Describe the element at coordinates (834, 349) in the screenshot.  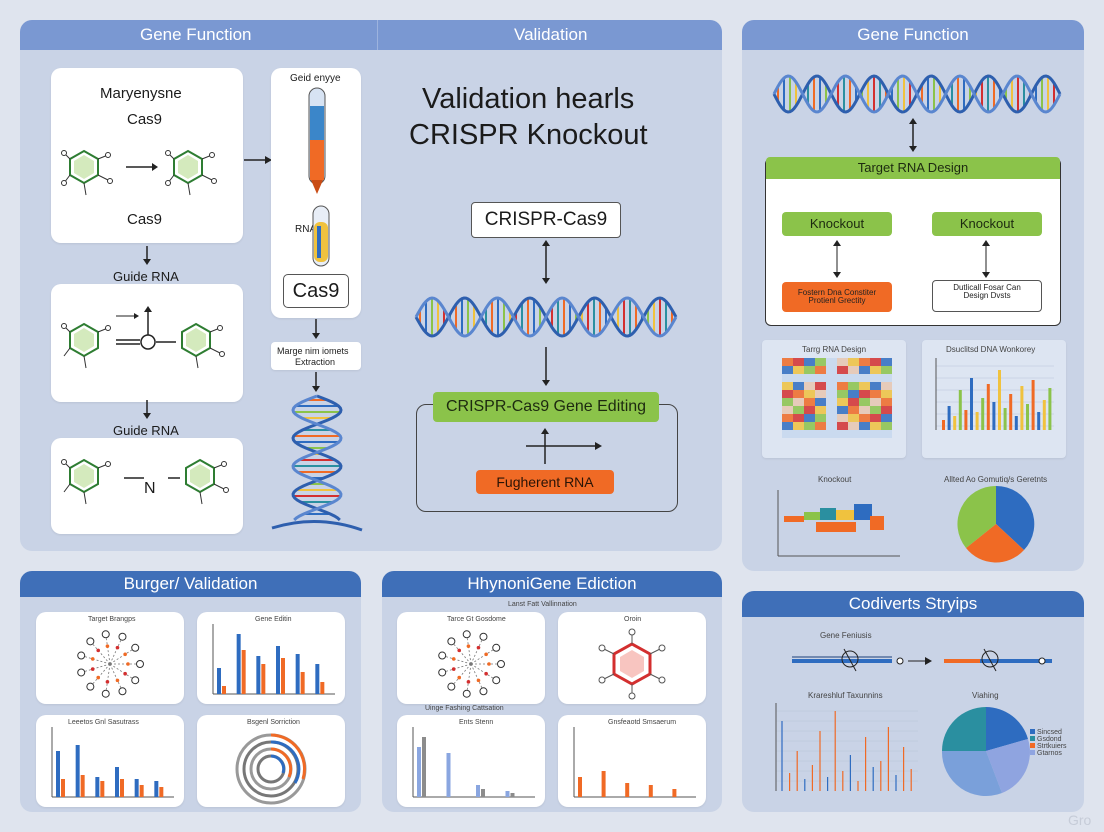
I see `heatmap-title: Tarrg RNA Design` at that location.